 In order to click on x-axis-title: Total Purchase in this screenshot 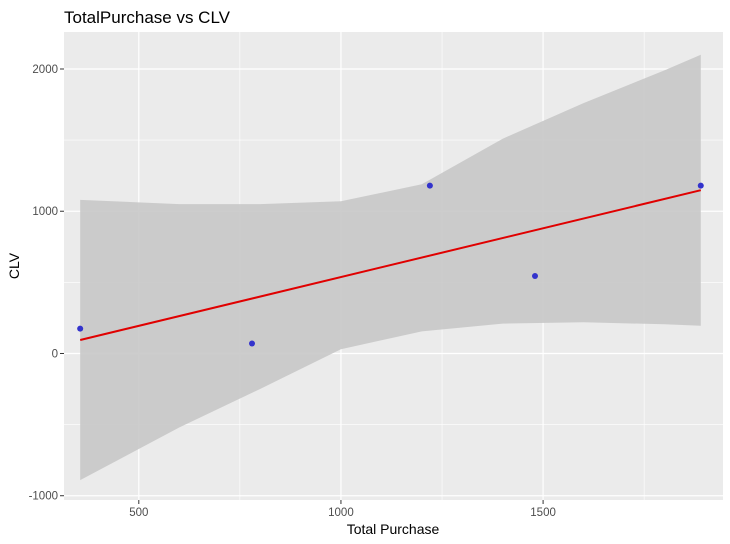, I will do `click(393, 529)`.